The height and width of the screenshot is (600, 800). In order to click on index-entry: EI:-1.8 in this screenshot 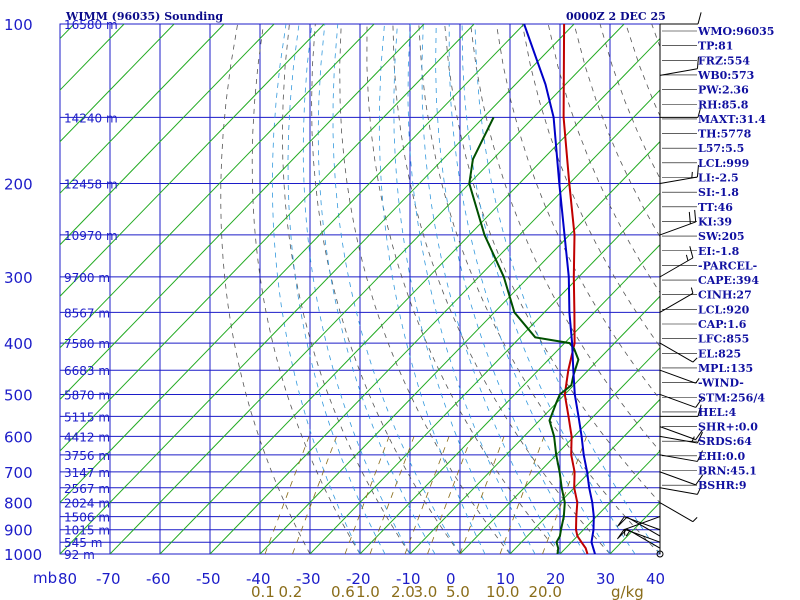, I will do `click(719, 251)`.